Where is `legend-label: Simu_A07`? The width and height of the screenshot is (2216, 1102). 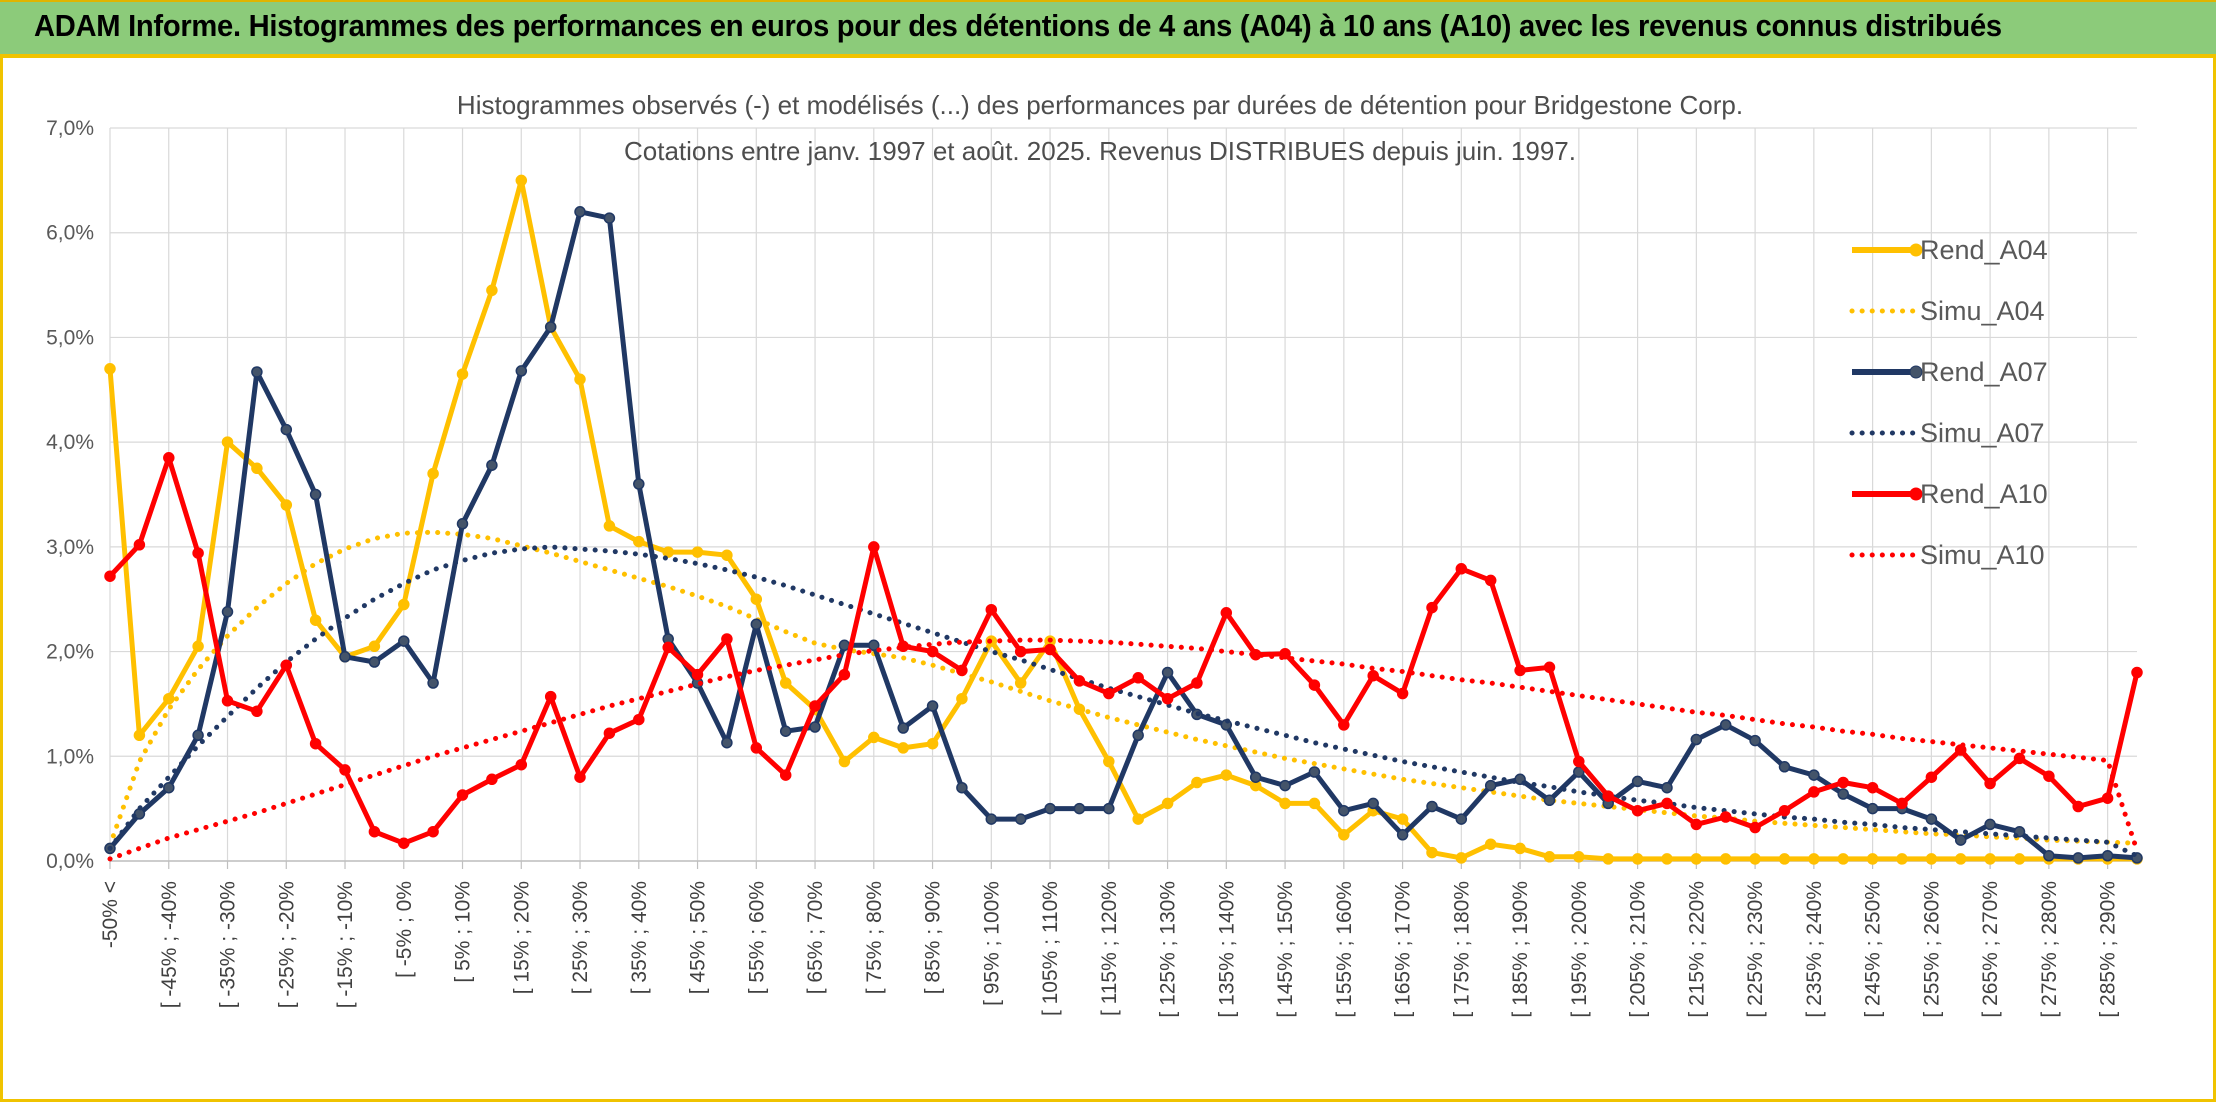
legend-label: Simu_A07 is located at coordinates (1982, 433).